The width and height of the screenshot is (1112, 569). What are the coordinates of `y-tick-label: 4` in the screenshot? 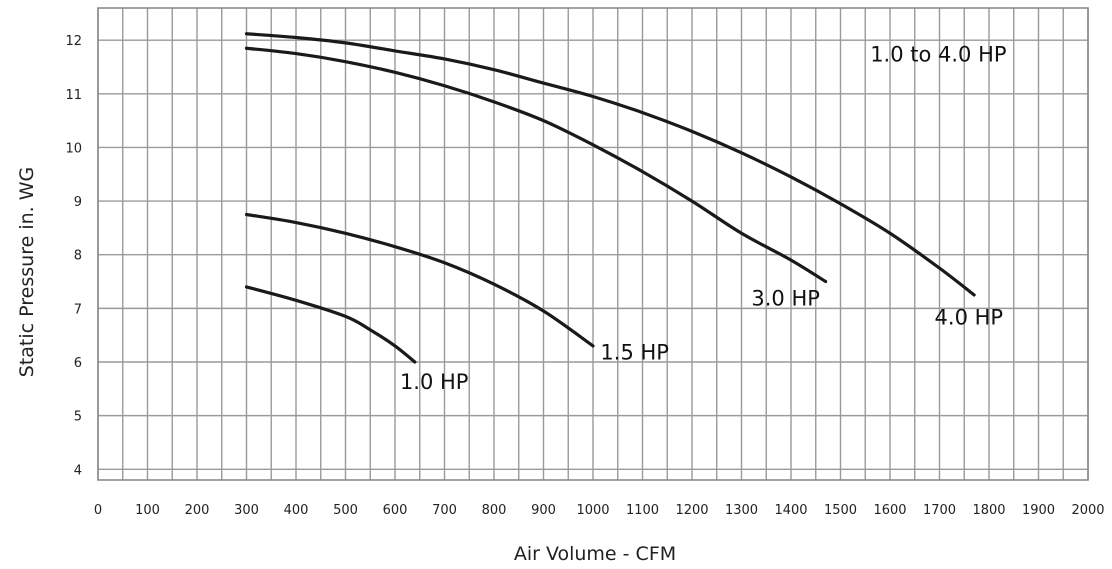 It's located at (78, 470).